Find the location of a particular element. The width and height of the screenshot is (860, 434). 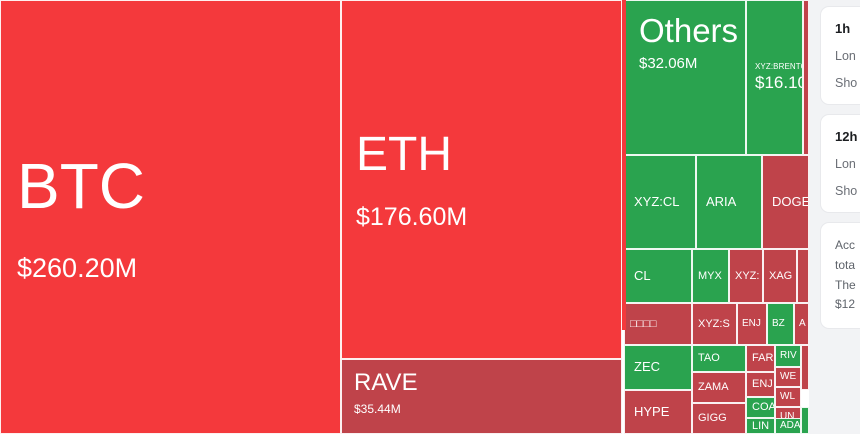

tile-symbol: ZAMA is located at coordinates (713, 387).